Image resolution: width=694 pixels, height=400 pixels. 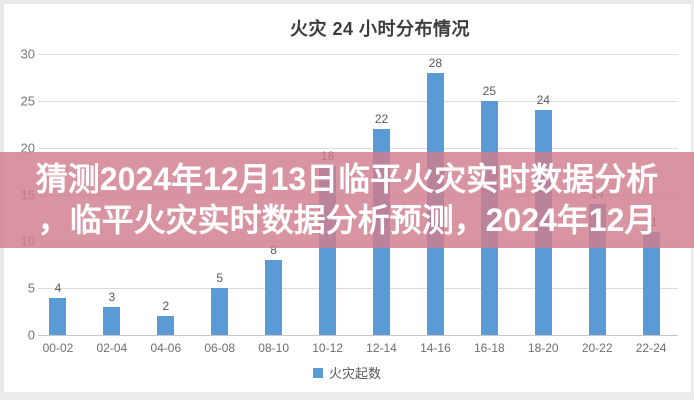 What do you see at coordinates (58, 287) in the screenshot?
I see `bar-value-label: 4` at bounding box center [58, 287].